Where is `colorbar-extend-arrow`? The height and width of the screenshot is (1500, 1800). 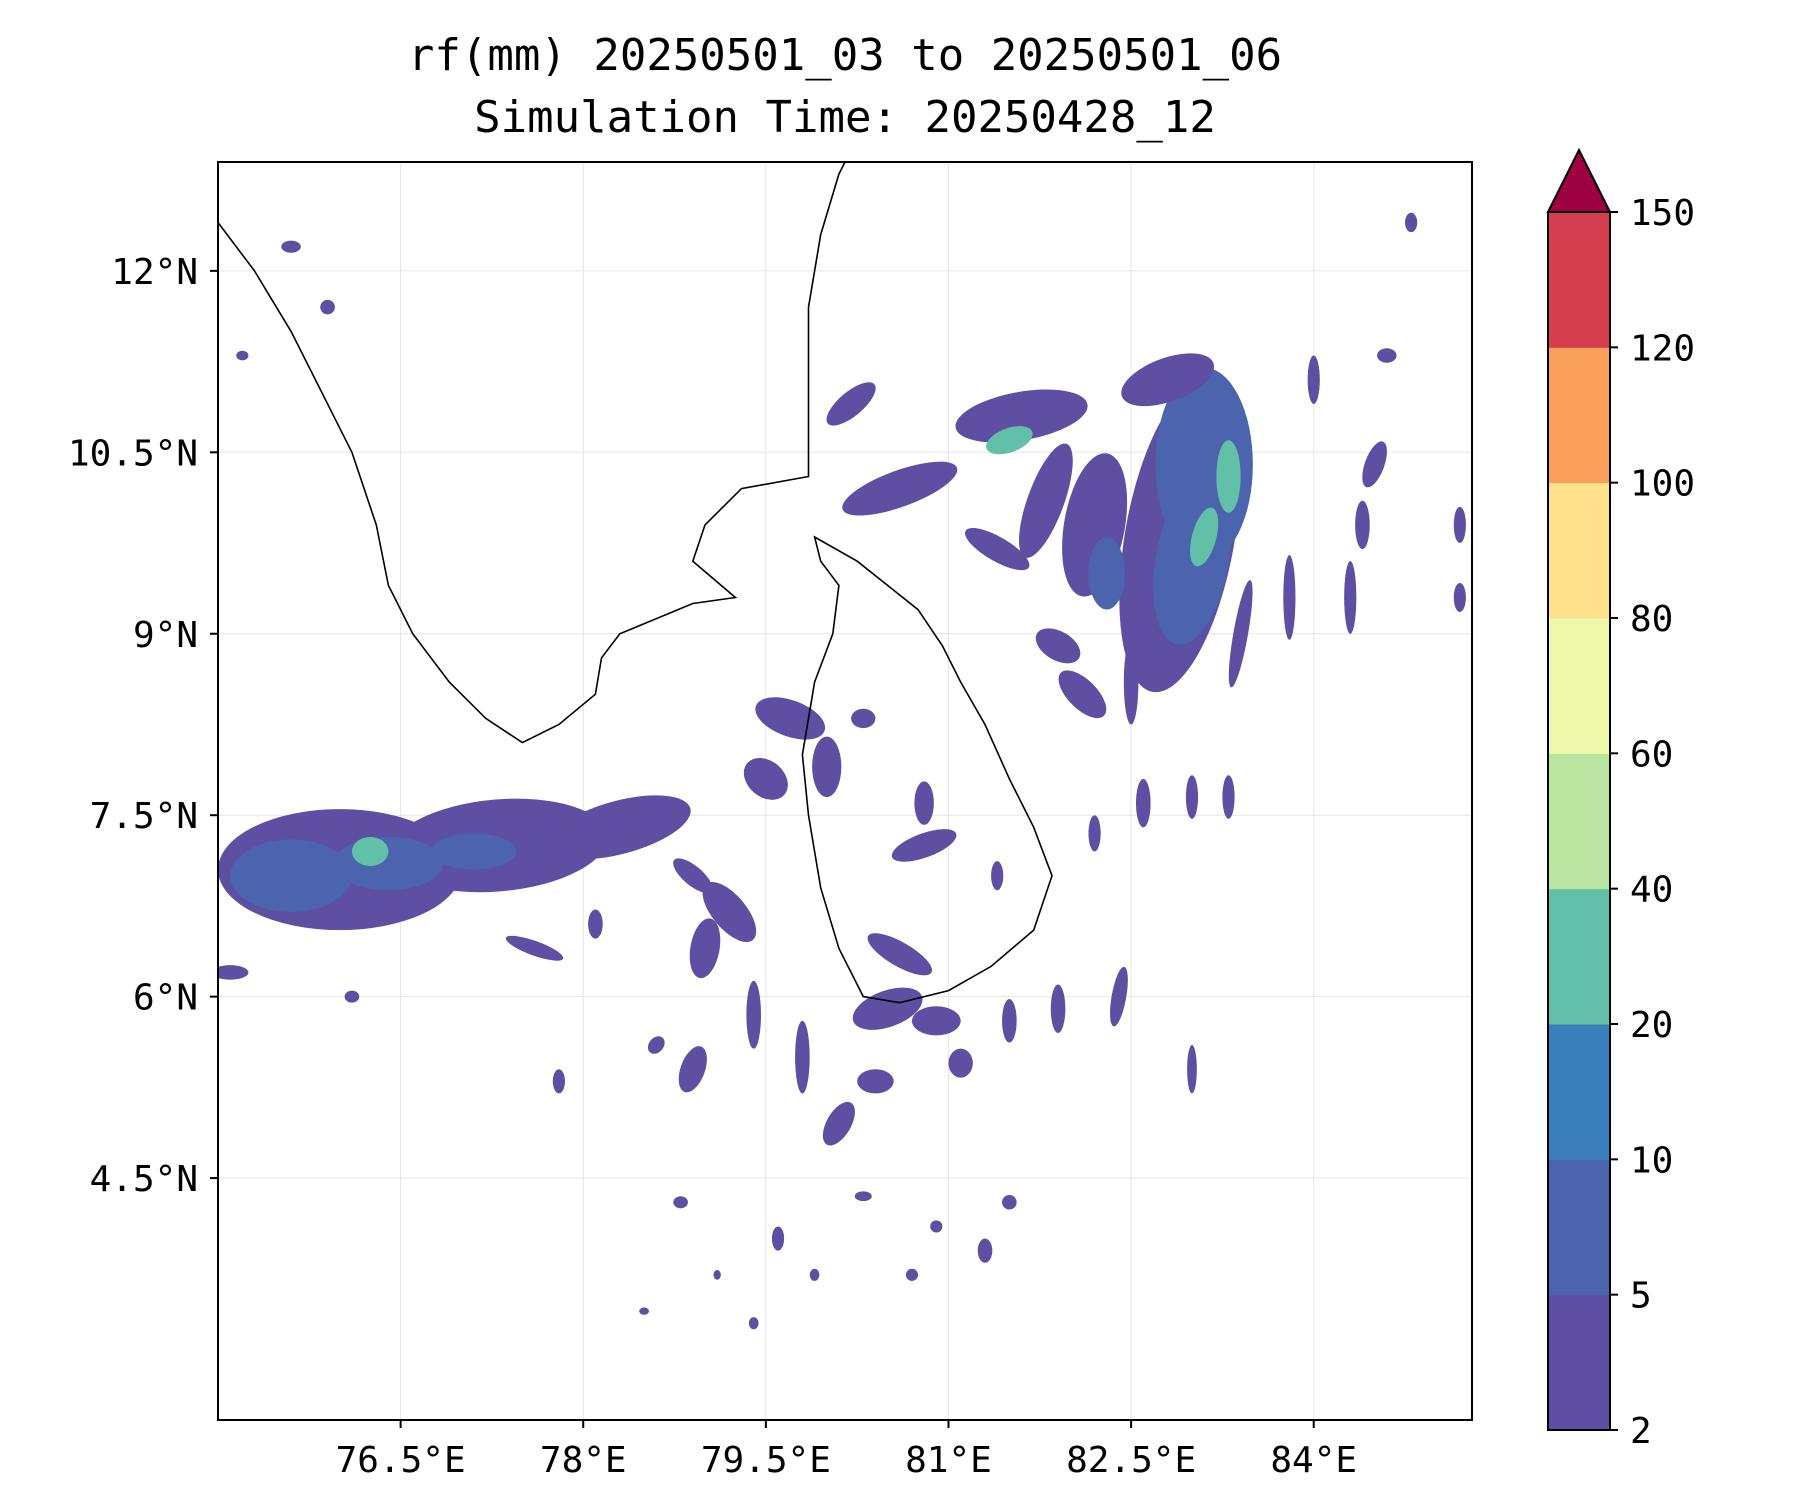
colorbar-extend-arrow is located at coordinates (1579, 180).